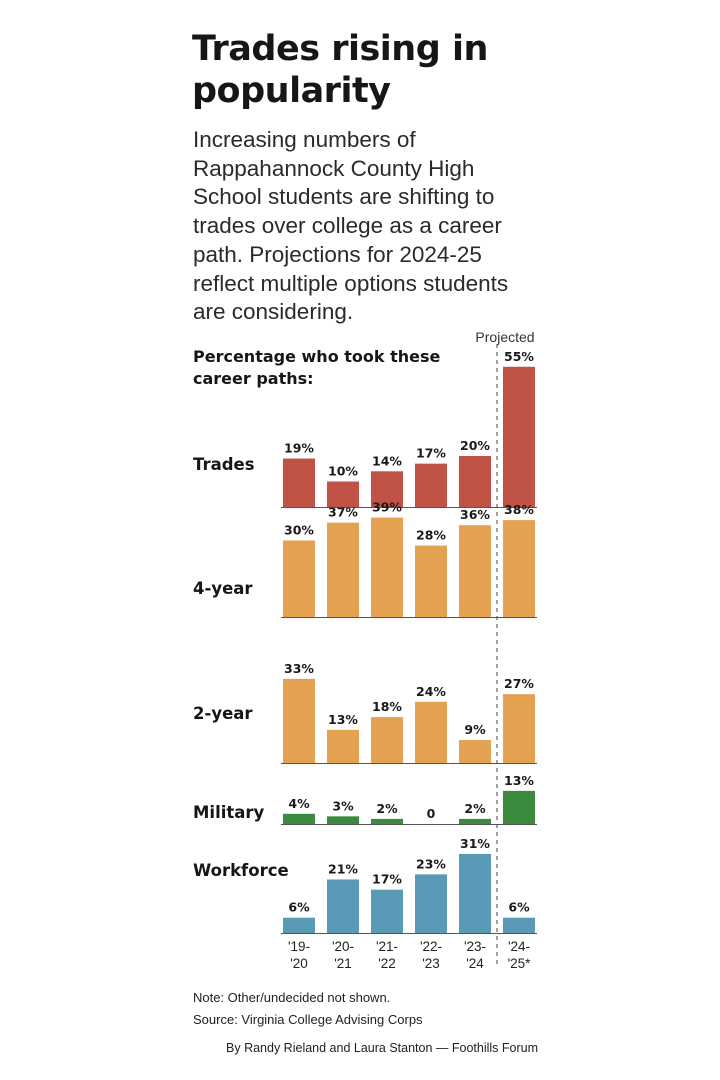 The width and height of the screenshot is (720, 1080). Describe the element at coordinates (475, 445) in the screenshot. I see `data-label-trades-5: 20%` at that location.